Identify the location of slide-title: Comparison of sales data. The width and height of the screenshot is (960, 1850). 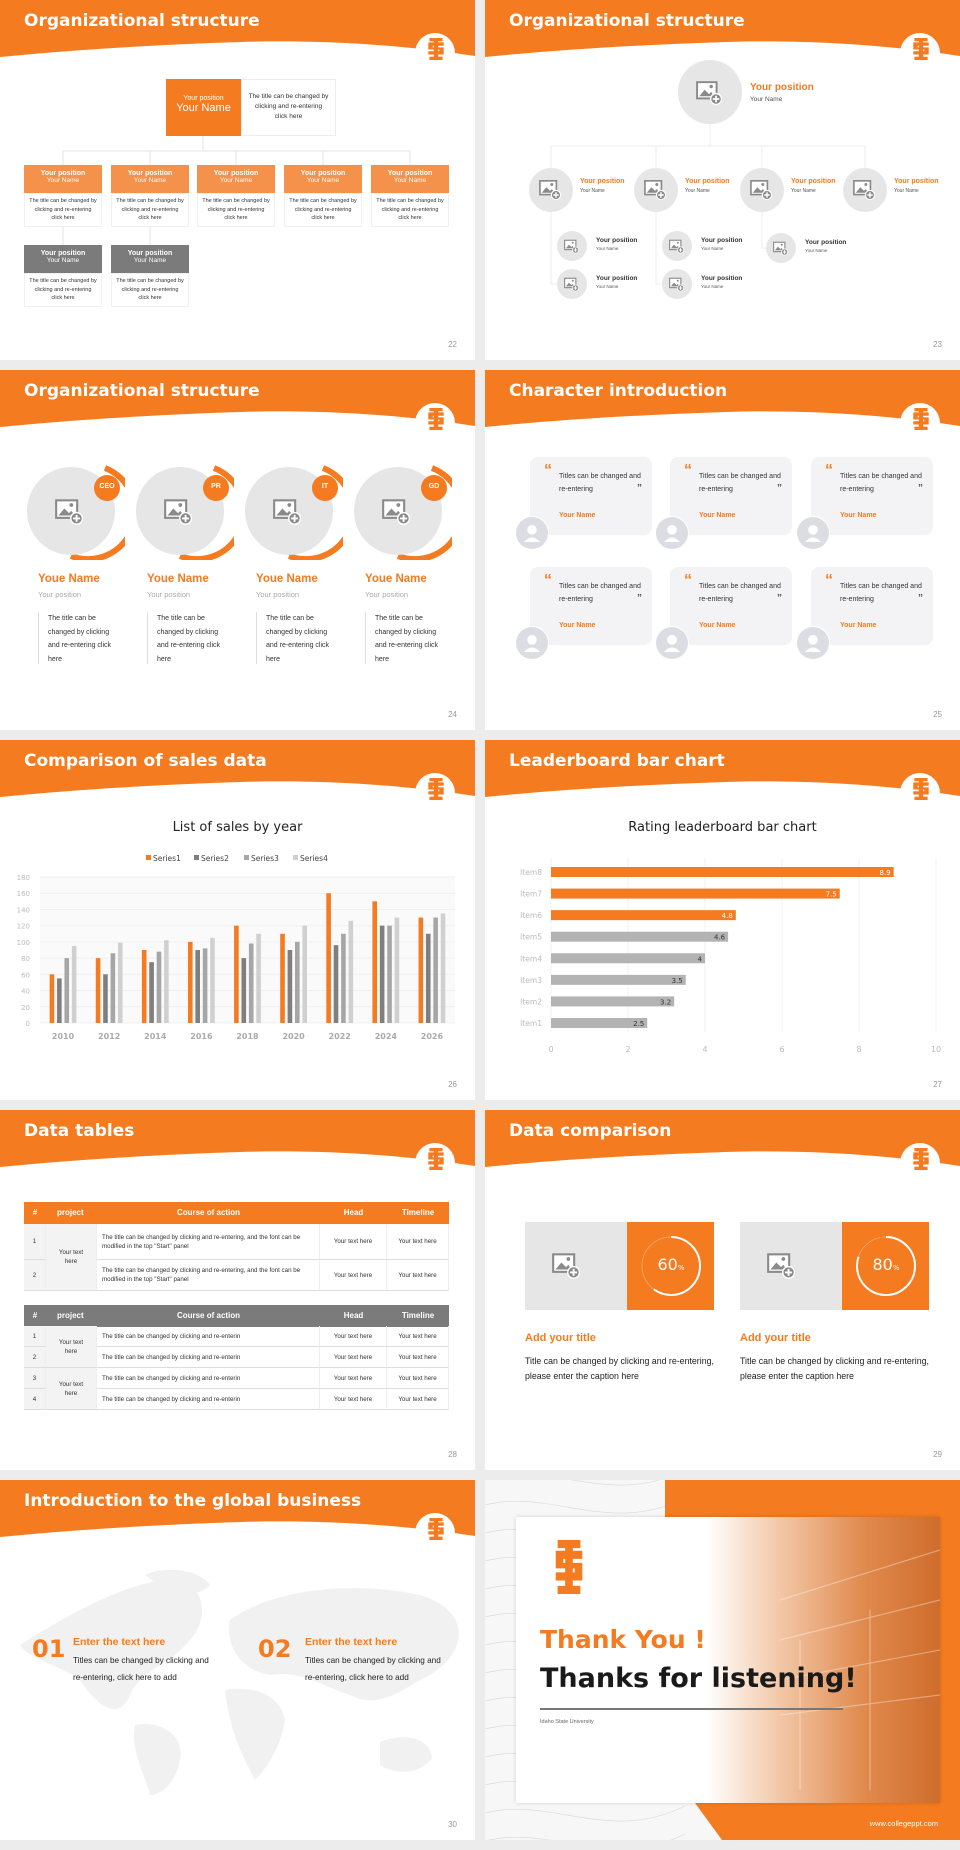
(145, 761).